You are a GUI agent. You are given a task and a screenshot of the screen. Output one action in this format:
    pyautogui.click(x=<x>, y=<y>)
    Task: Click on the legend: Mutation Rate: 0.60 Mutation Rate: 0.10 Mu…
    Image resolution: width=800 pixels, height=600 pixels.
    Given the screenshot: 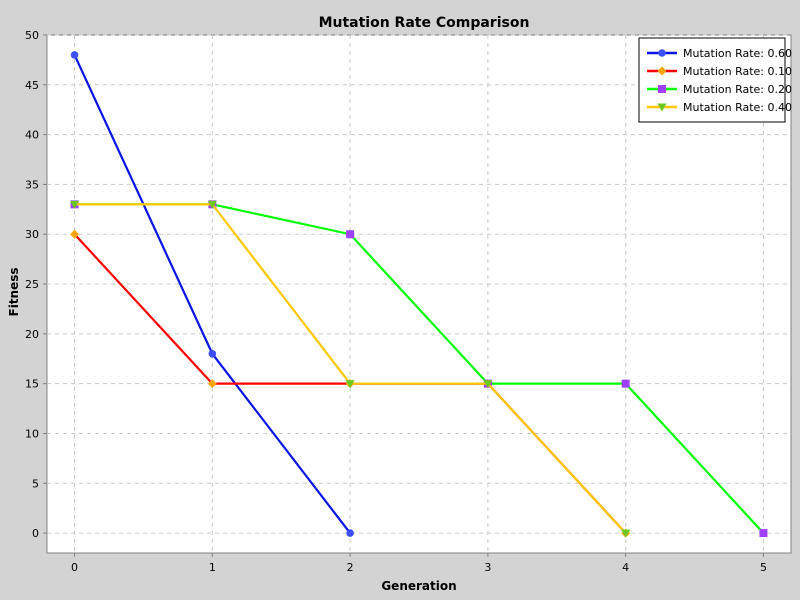 What is the action you would take?
    pyautogui.click(x=715, y=80)
    